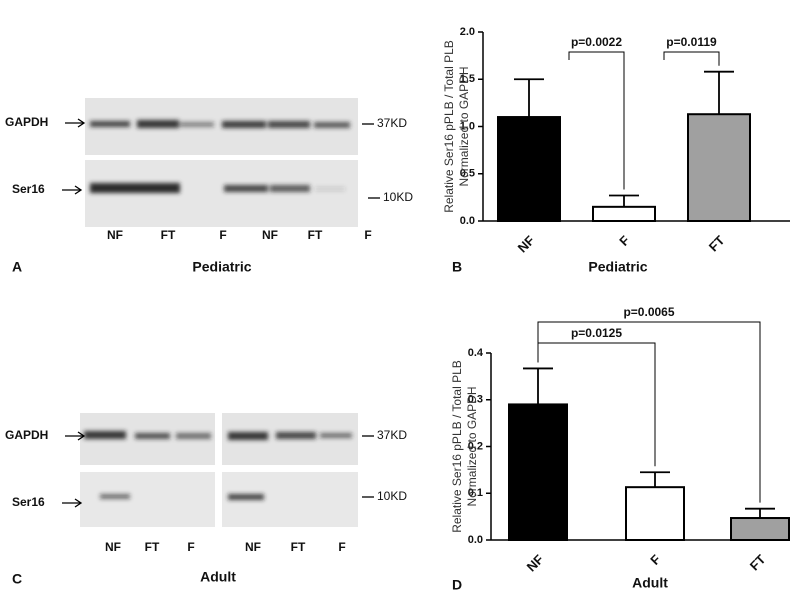 This screenshot has height=596, width=800. What do you see at coordinates (476, 353) in the screenshot?
I see `y-tick-label: 0.4` at bounding box center [476, 353].